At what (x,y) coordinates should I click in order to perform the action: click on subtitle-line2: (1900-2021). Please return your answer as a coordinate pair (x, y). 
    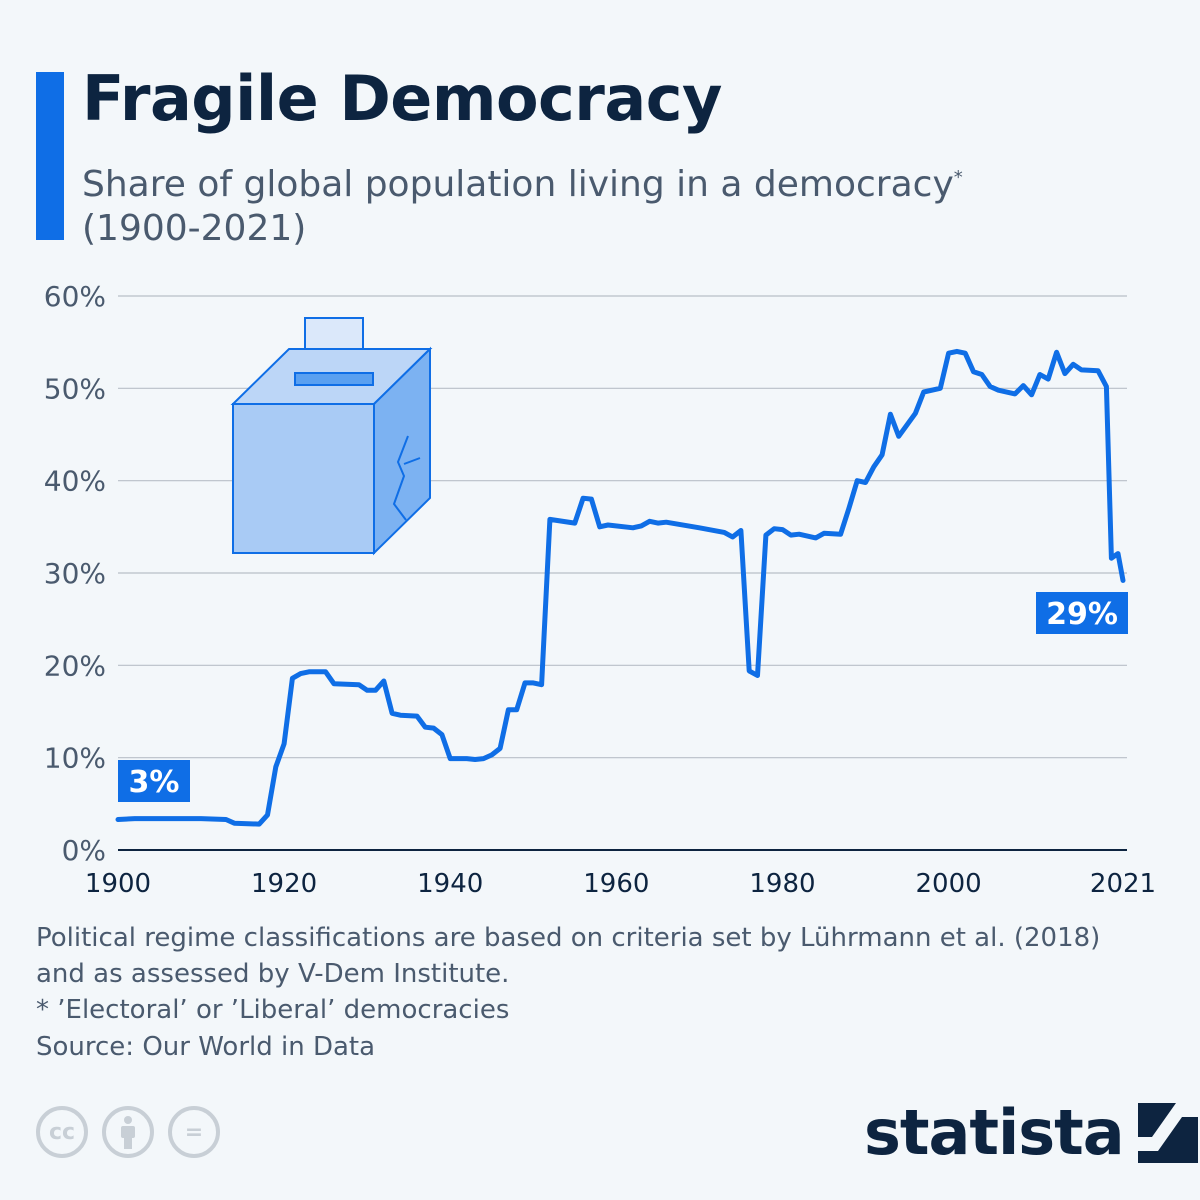
    Looking at the image, I should click on (194, 228).